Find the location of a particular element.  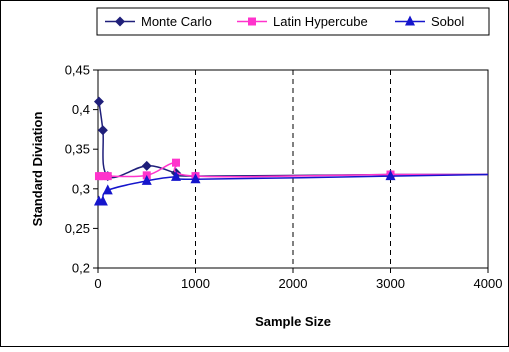

x-axis-title: Sample Size is located at coordinates (293, 321).